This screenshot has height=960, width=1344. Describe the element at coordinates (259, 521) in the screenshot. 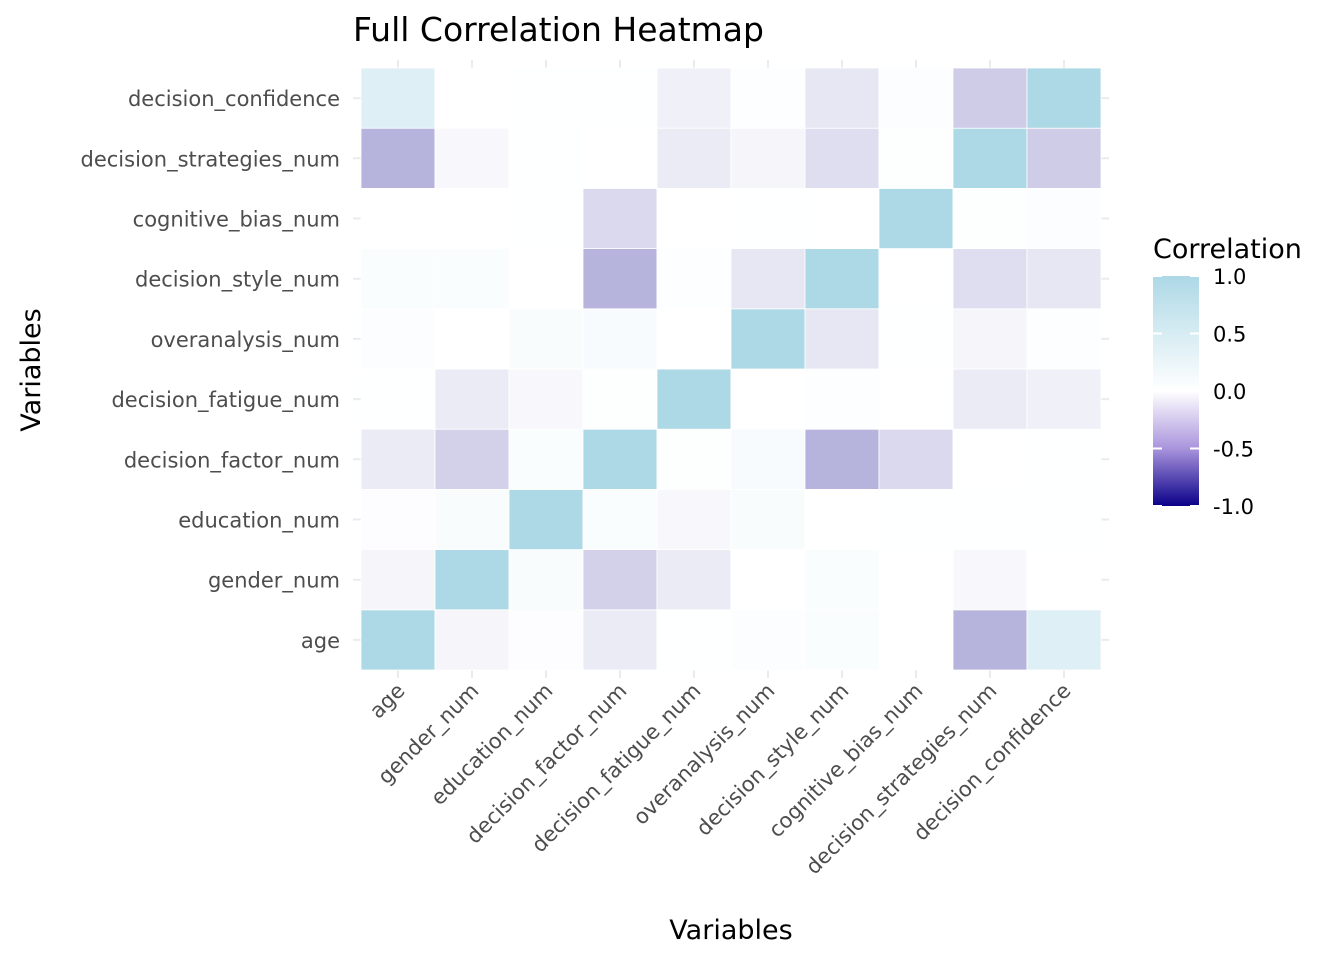

I see `y-tick-label: education_num` at that location.